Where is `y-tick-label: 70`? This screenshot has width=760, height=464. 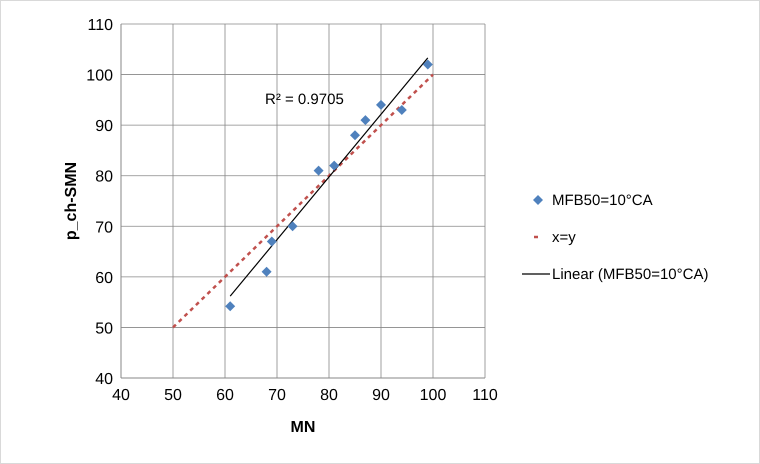
y-tick-label: 70 is located at coordinates (104, 227).